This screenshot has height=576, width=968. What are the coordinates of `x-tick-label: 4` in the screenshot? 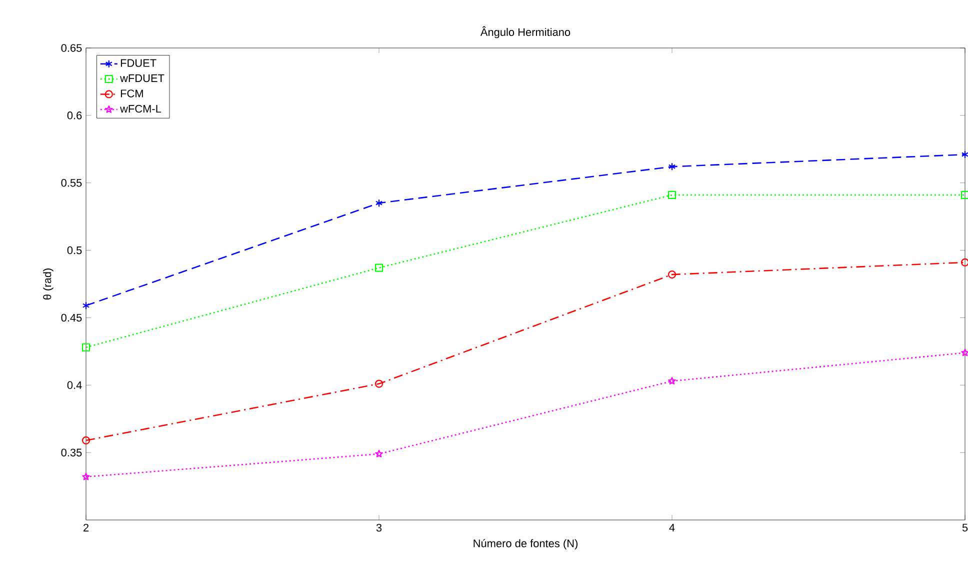 It's located at (672, 528).